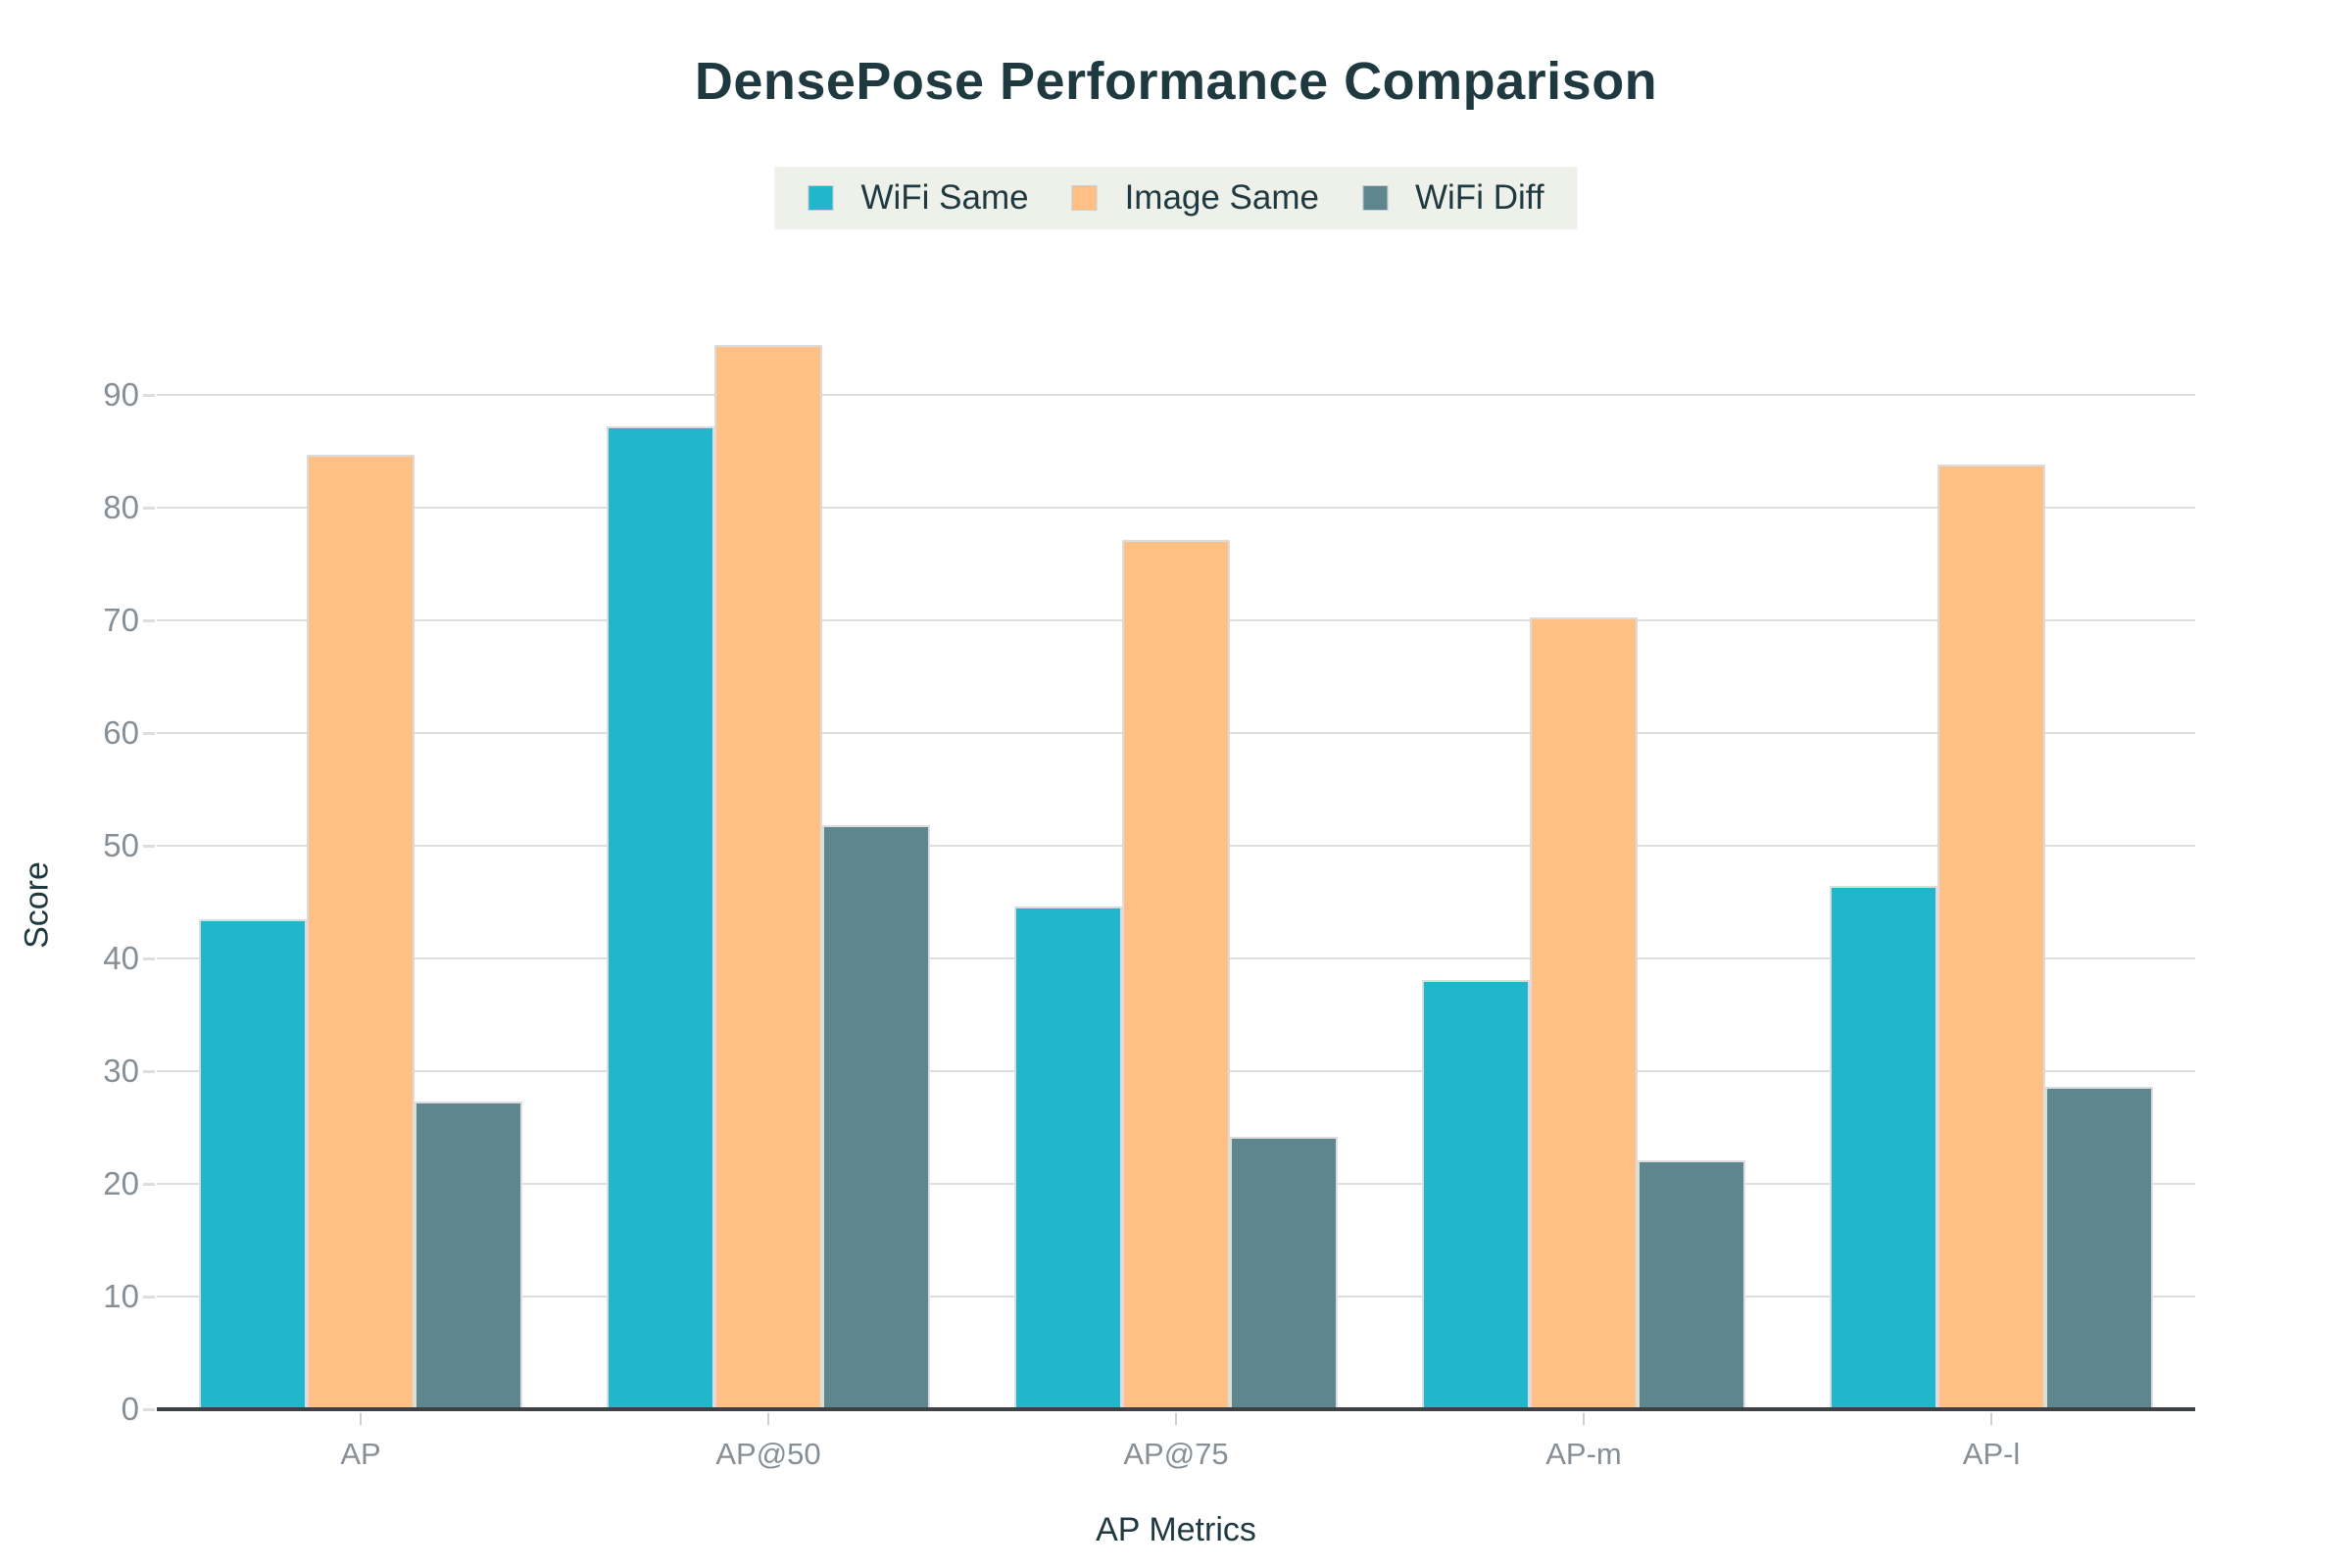 The image size is (2352, 1568). What do you see at coordinates (1479, 197) in the screenshot?
I see `legend-label: WiFi Diff` at bounding box center [1479, 197].